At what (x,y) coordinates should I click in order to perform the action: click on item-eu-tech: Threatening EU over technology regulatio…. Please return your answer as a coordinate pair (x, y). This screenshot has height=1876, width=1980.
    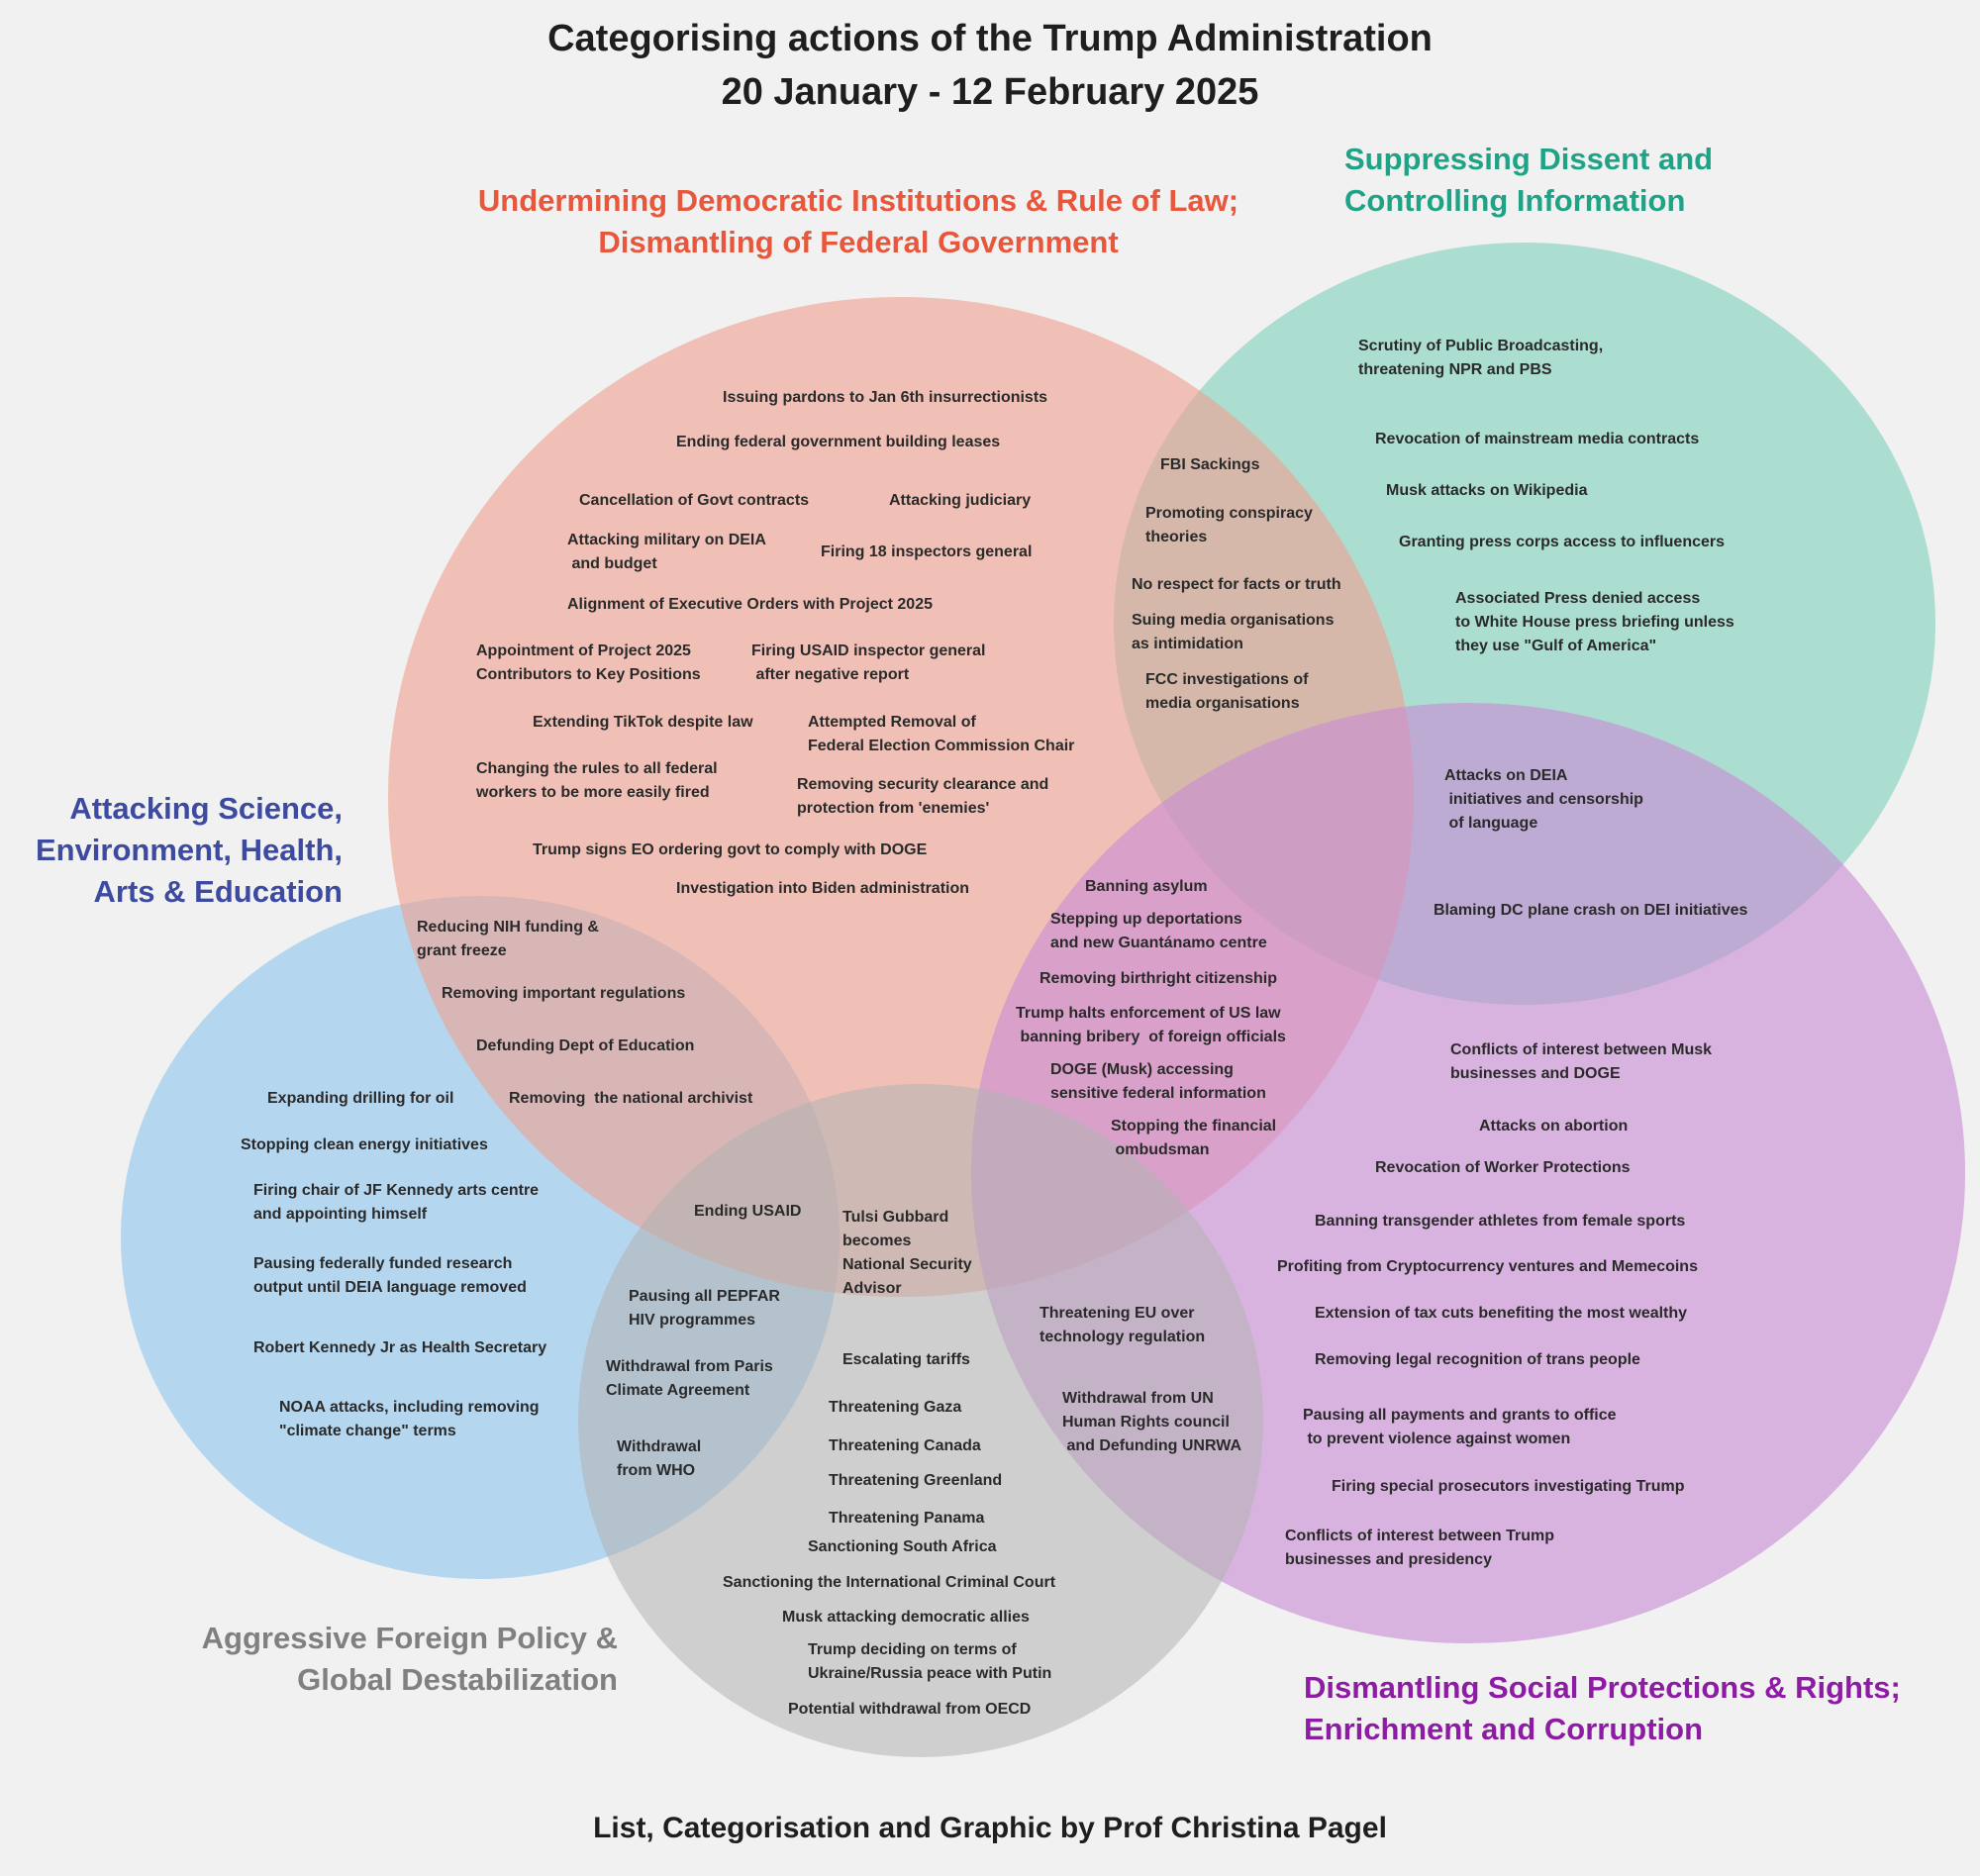
    Looking at the image, I should click on (1123, 1325).